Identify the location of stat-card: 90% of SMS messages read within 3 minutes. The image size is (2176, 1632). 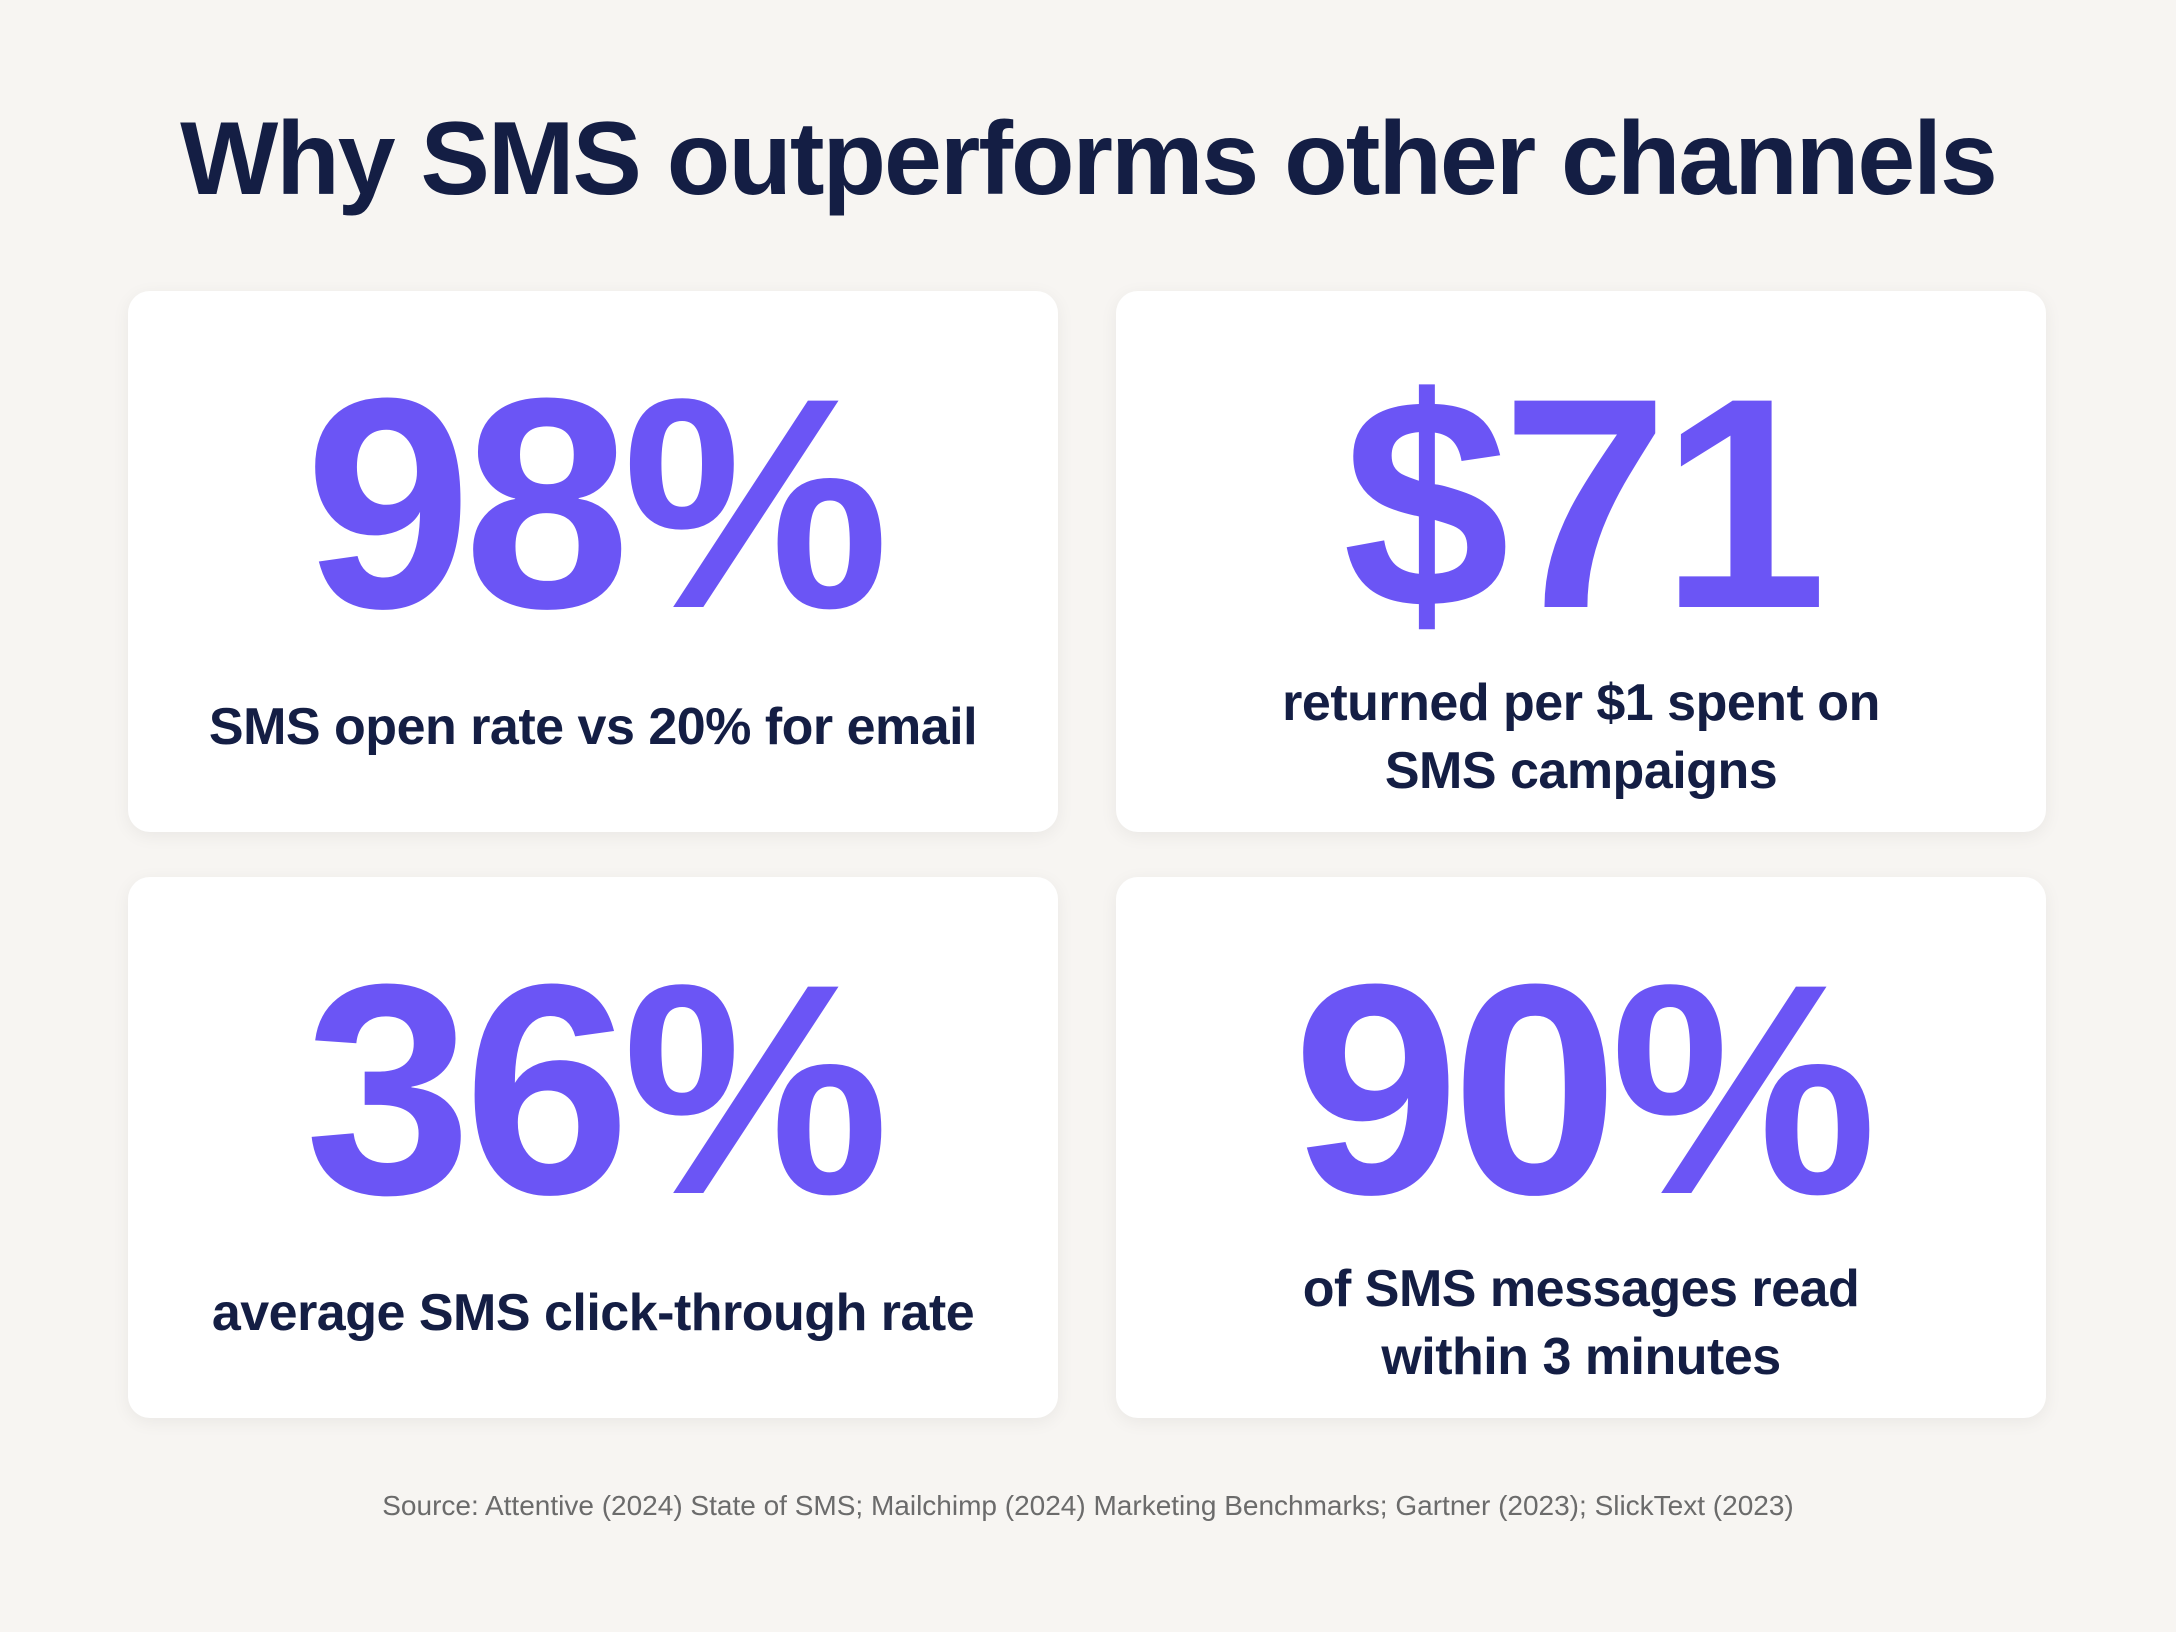
(1581, 1147).